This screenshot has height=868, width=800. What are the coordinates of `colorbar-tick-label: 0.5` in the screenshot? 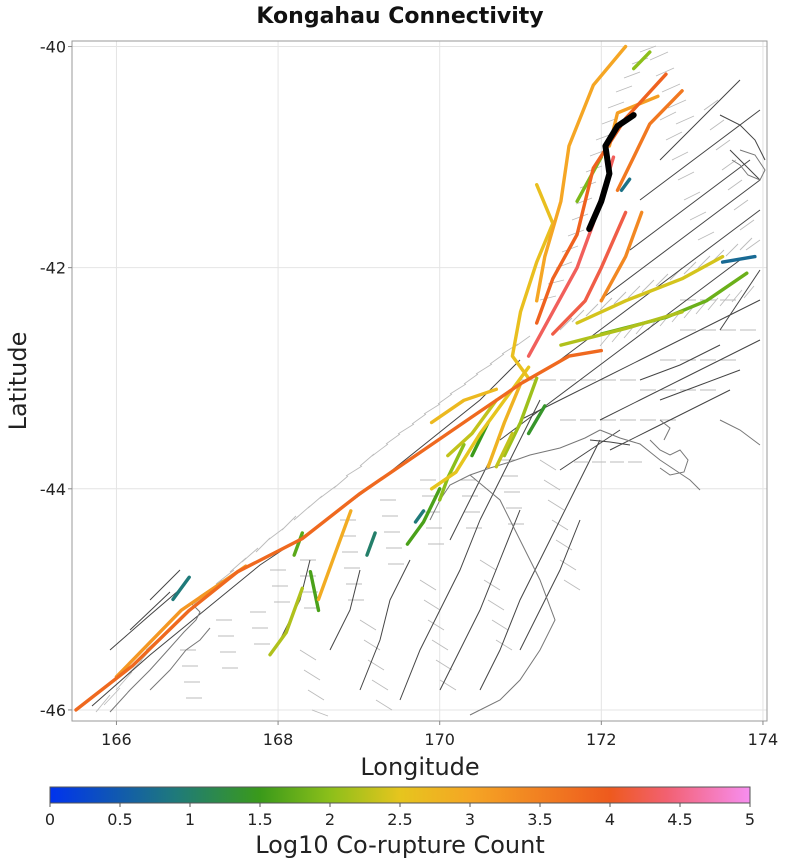 It's located at (119, 819).